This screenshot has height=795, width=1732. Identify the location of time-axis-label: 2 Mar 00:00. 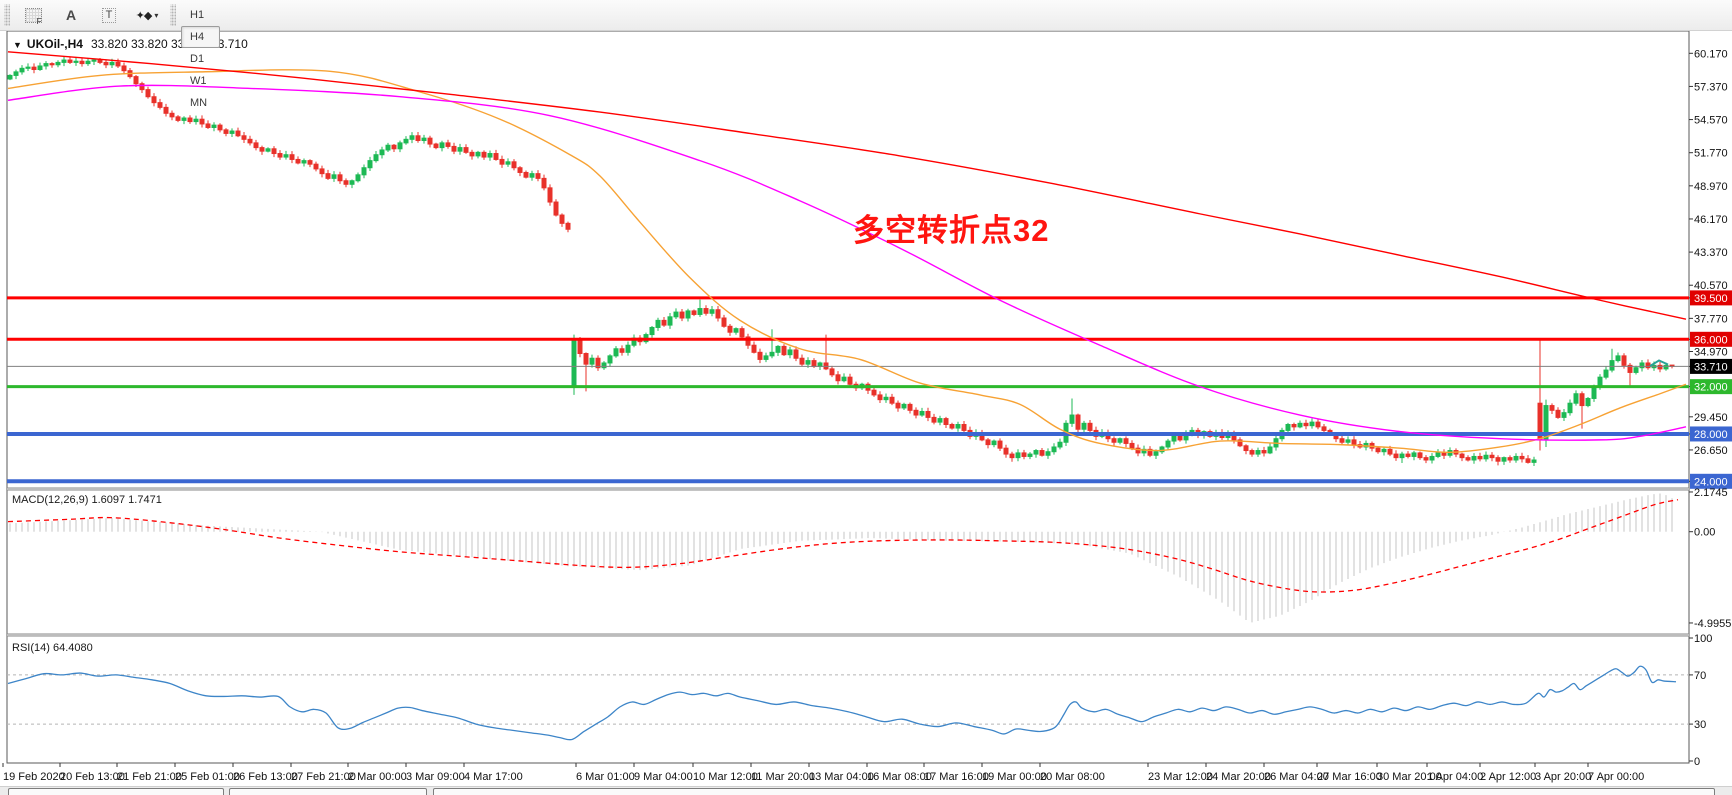
(377, 777).